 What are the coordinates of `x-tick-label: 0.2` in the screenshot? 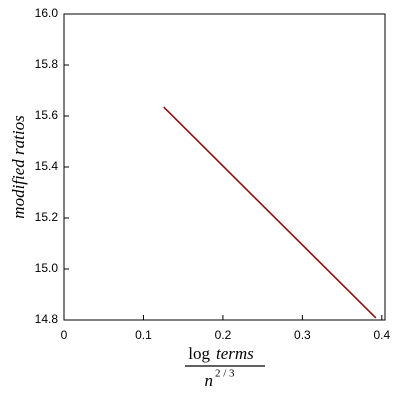 It's located at (223, 335).